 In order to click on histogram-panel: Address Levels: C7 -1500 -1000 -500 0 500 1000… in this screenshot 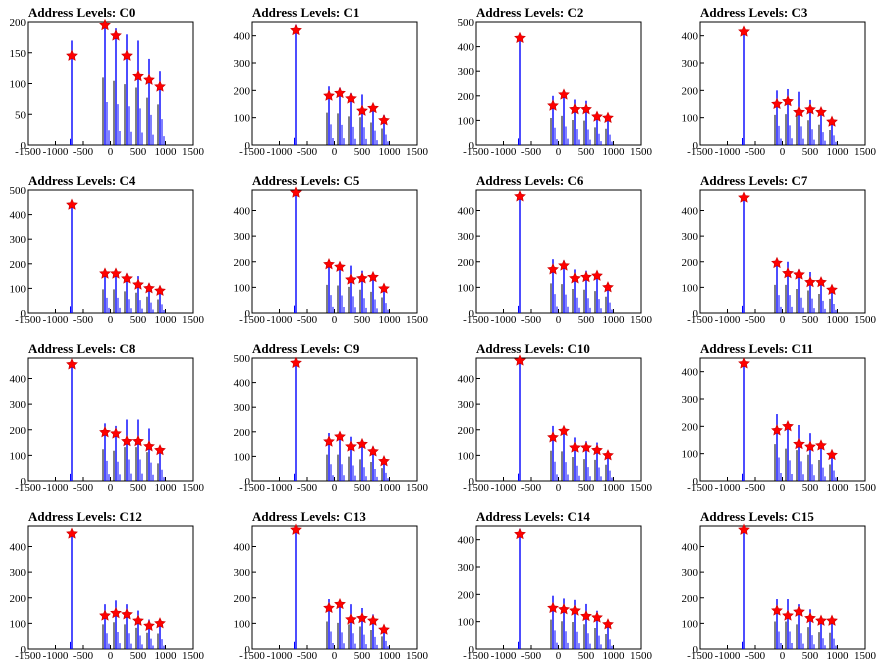, I will do `click(784, 252)`.